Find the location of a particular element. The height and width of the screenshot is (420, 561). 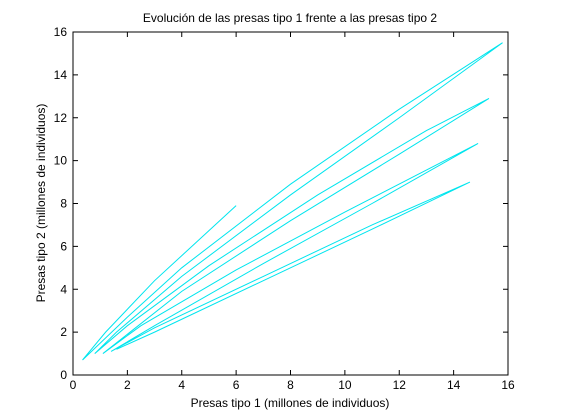

x-tick-label: 14 is located at coordinates (454, 385).